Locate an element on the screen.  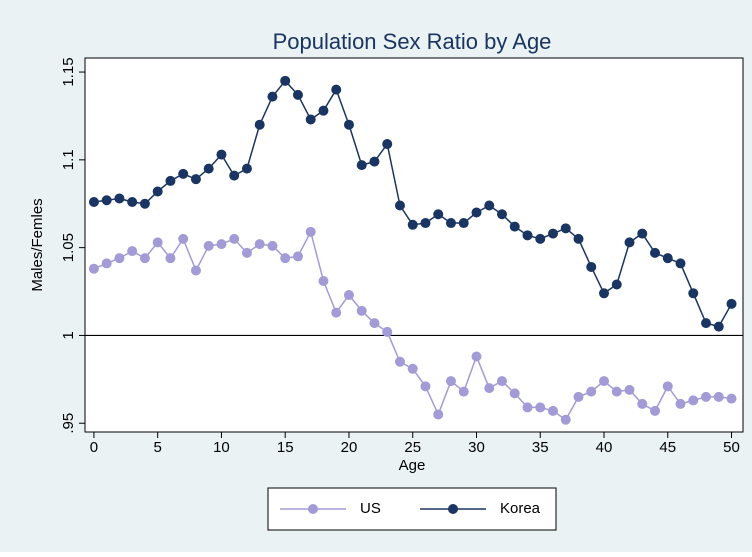
x-tick-label: 0 is located at coordinates (94, 447).